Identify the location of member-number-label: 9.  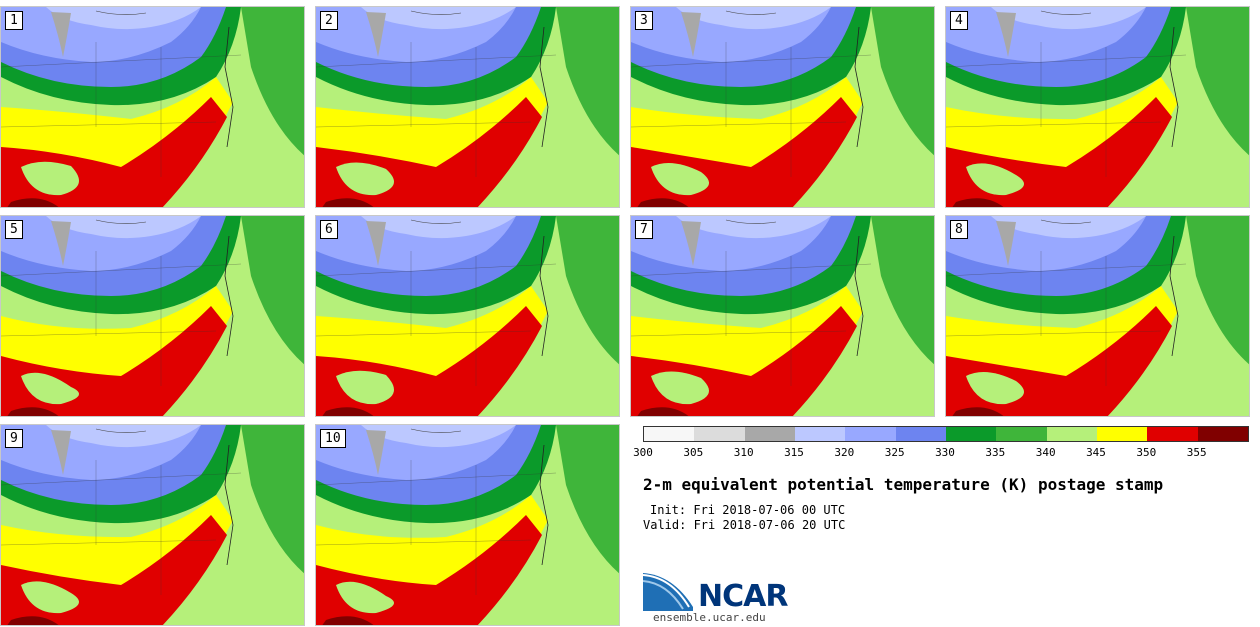
(14, 438).